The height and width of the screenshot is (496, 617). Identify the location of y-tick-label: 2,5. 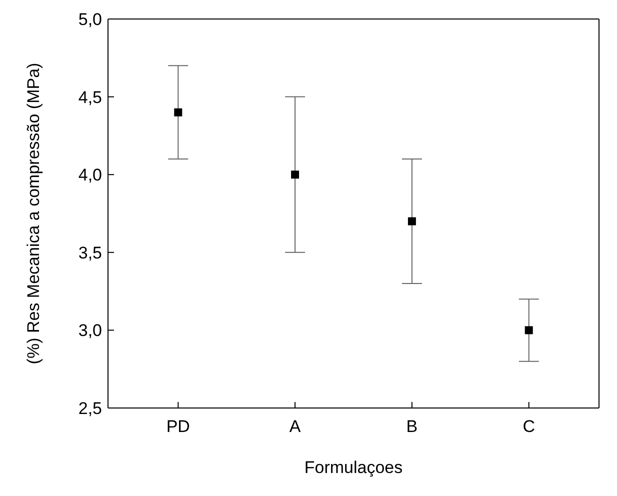
(90, 408).